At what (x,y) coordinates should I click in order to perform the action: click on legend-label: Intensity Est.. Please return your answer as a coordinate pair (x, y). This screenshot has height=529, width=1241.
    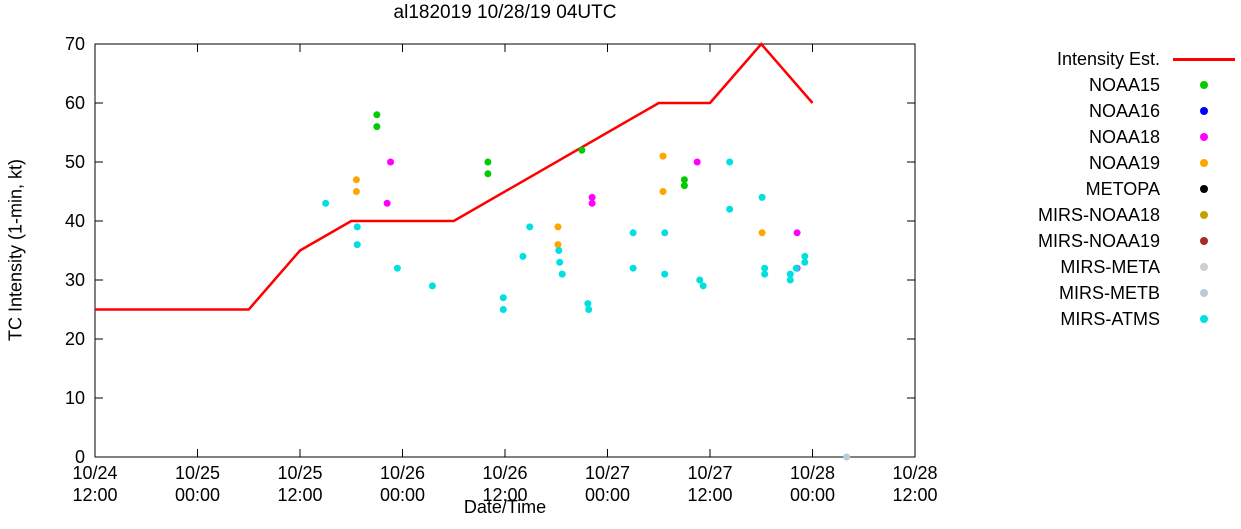
    Looking at the image, I should click on (1108, 58).